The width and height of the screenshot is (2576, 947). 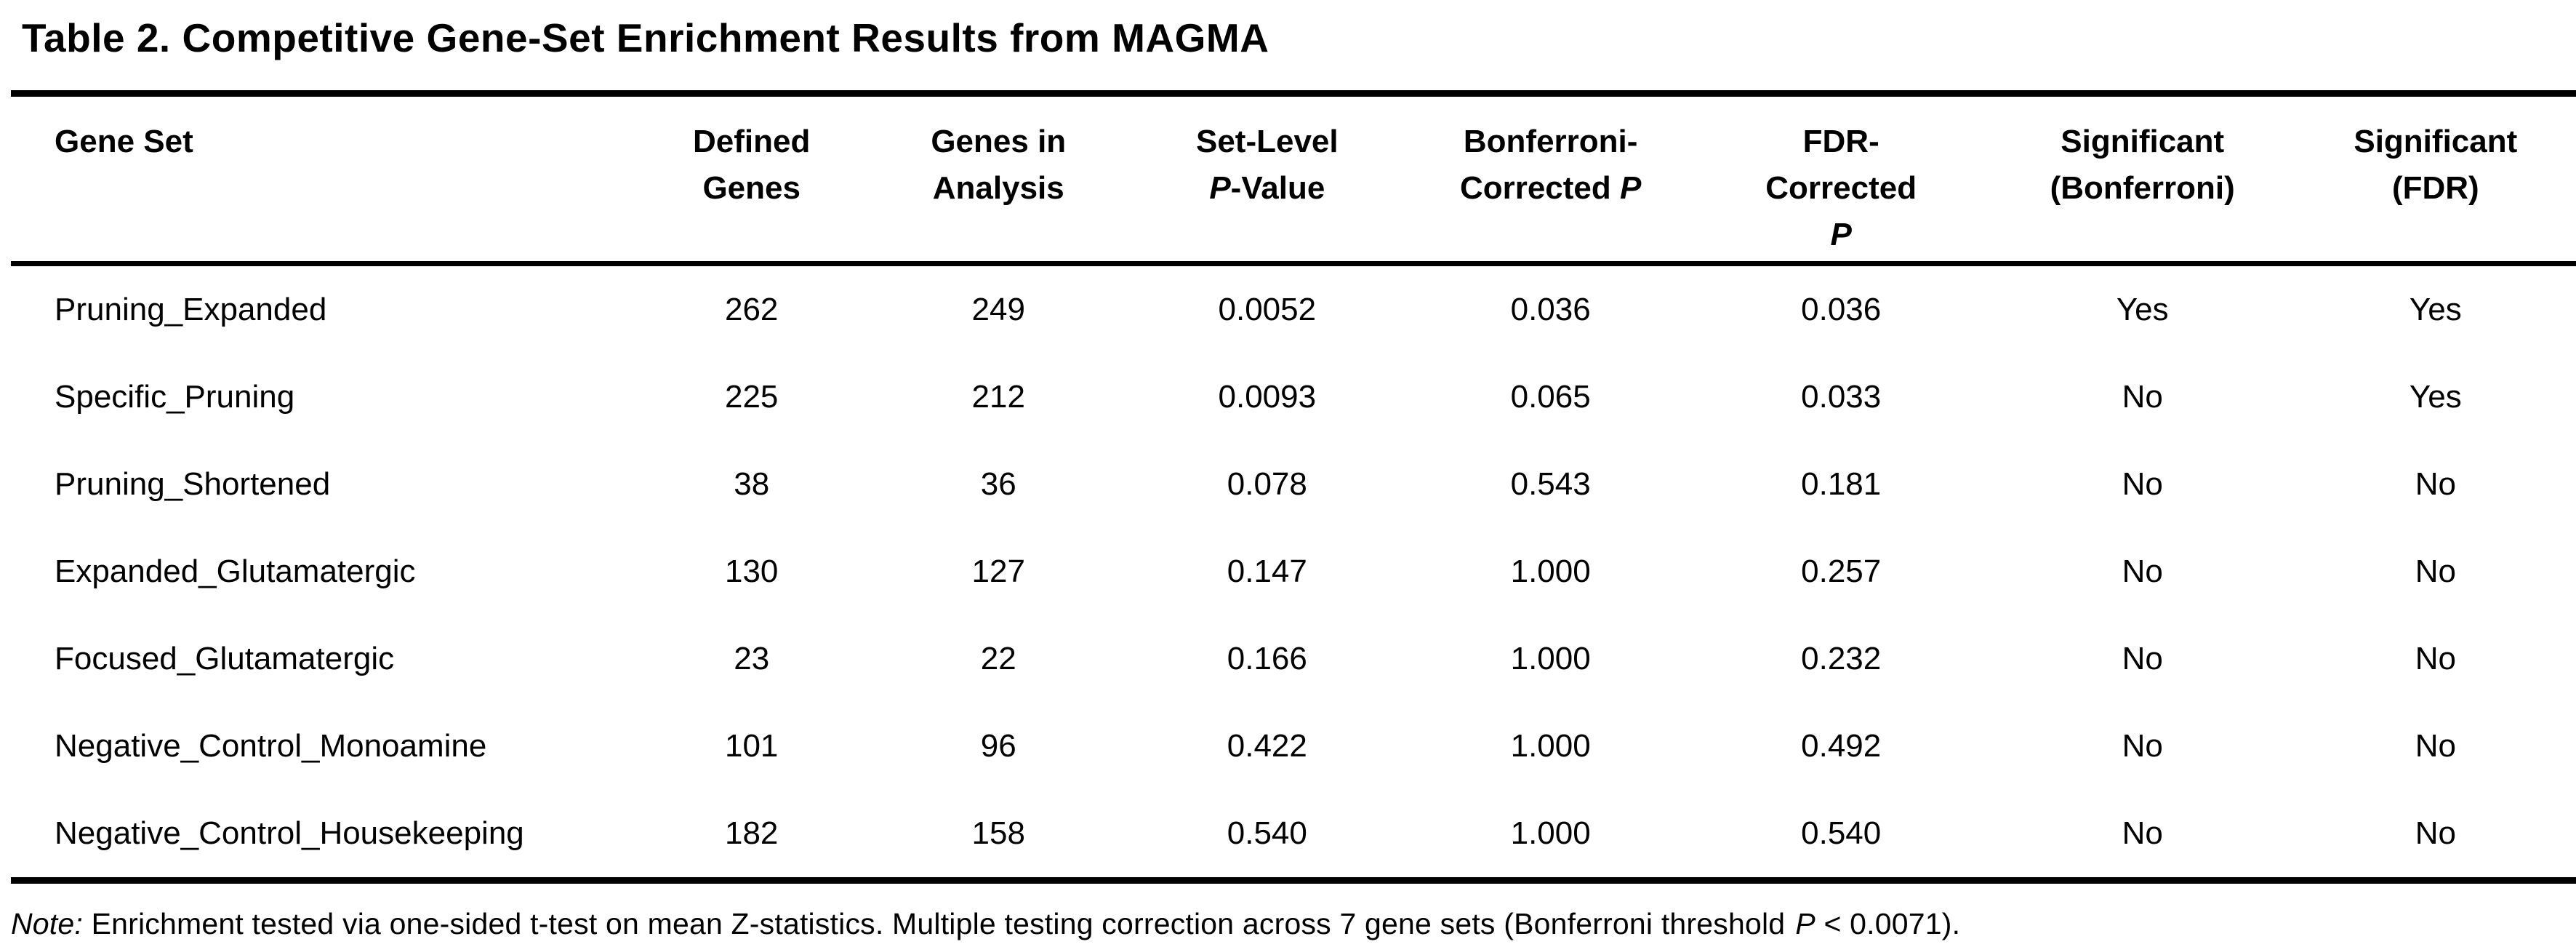 What do you see at coordinates (998, 571) in the screenshot?
I see `genes-in-analysis-cell: 127` at bounding box center [998, 571].